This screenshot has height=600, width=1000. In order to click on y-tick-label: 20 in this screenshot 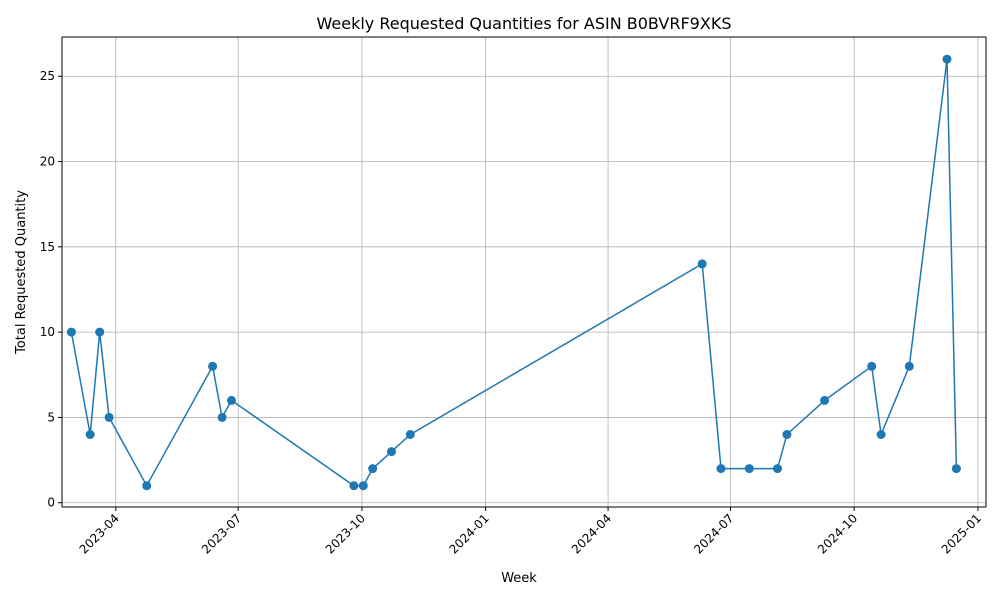, I will do `click(47, 162)`.